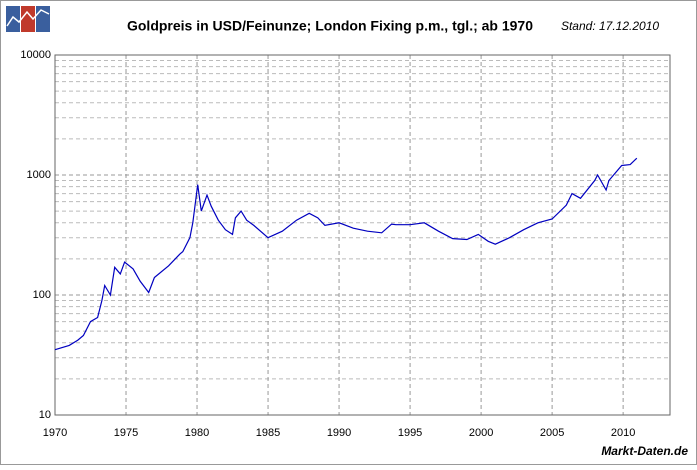 The height and width of the screenshot is (470, 697). Describe the element at coordinates (481, 433) in the screenshot. I see `x-tick-label: 2000` at that location.